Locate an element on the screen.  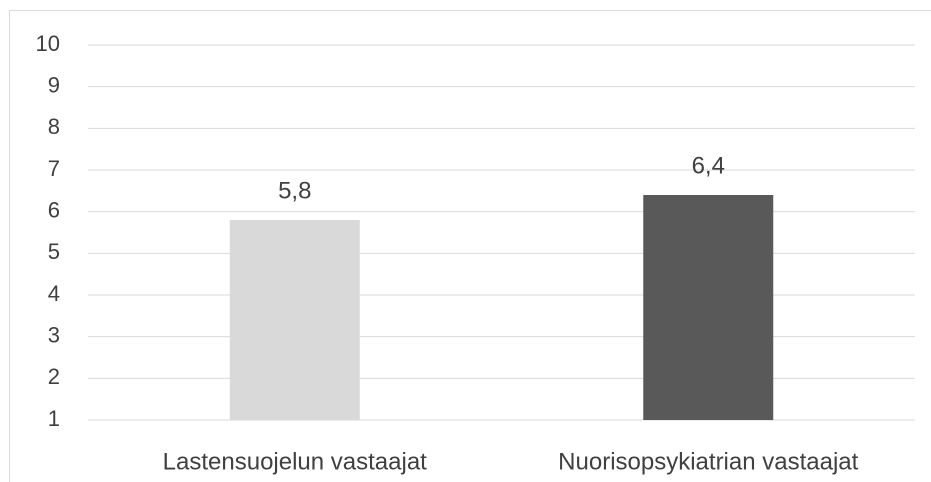
y-tick-label: 6 is located at coordinates (54, 209).